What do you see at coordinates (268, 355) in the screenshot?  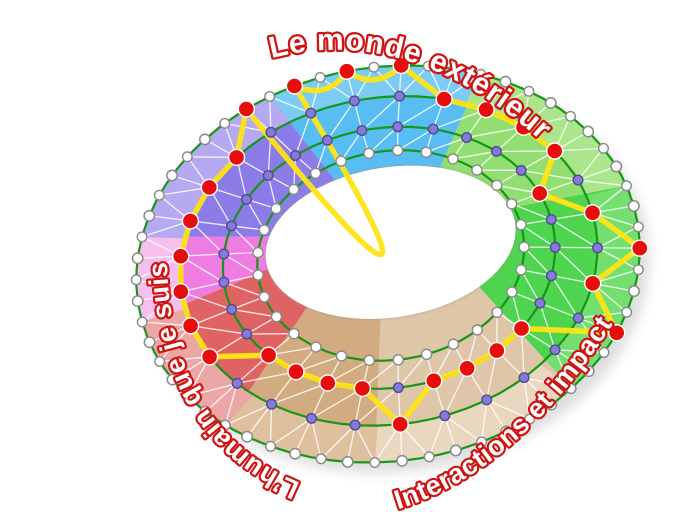 I see `score-node-red` at bounding box center [268, 355].